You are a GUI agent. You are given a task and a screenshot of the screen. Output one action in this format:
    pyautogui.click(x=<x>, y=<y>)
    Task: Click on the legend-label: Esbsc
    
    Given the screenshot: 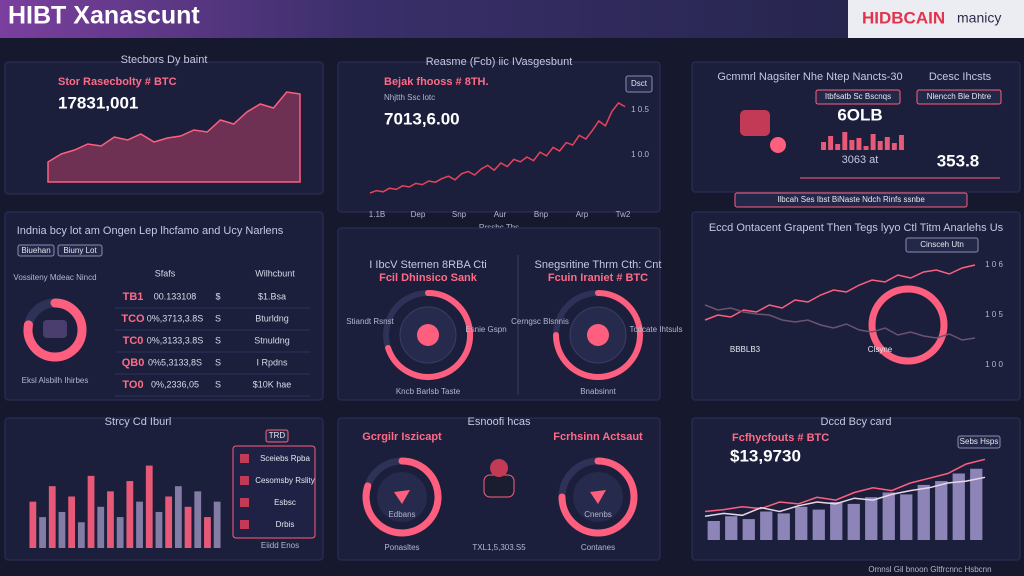 What is the action you would take?
    pyautogui.click(x=285, y=502)
    